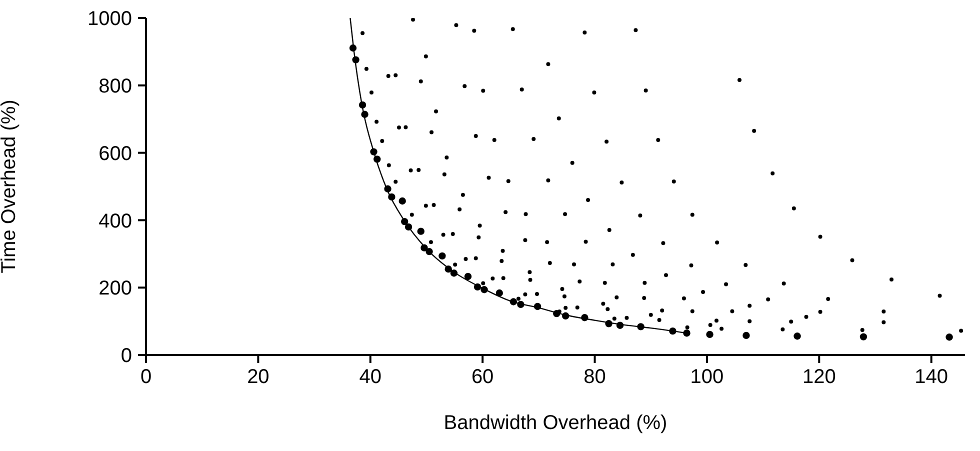  I want to click on x-tick-label: 40, so click(370, 377).